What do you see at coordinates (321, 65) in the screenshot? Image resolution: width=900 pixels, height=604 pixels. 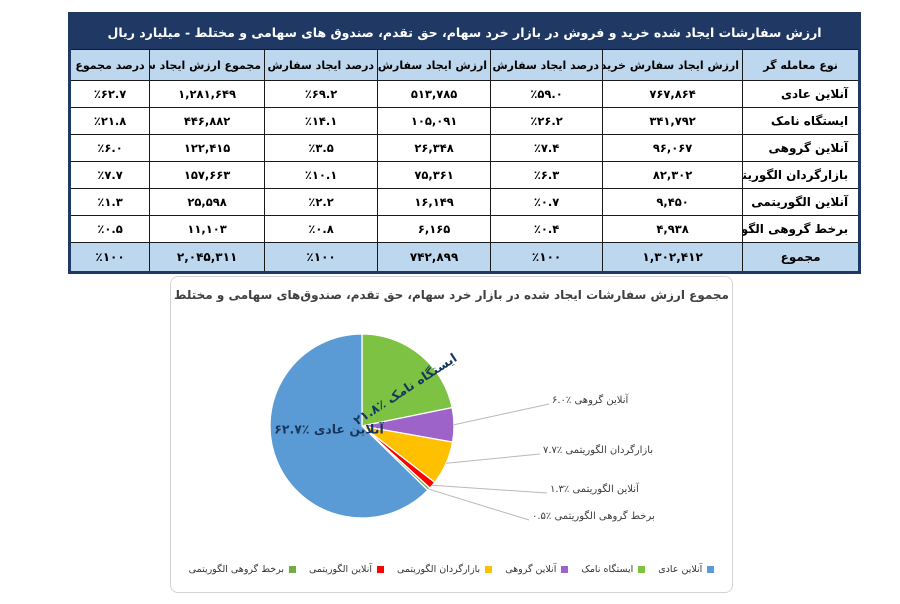 I see `column-header: درصد ایجاد سفارش فروش` at bounding box center [321, 65].